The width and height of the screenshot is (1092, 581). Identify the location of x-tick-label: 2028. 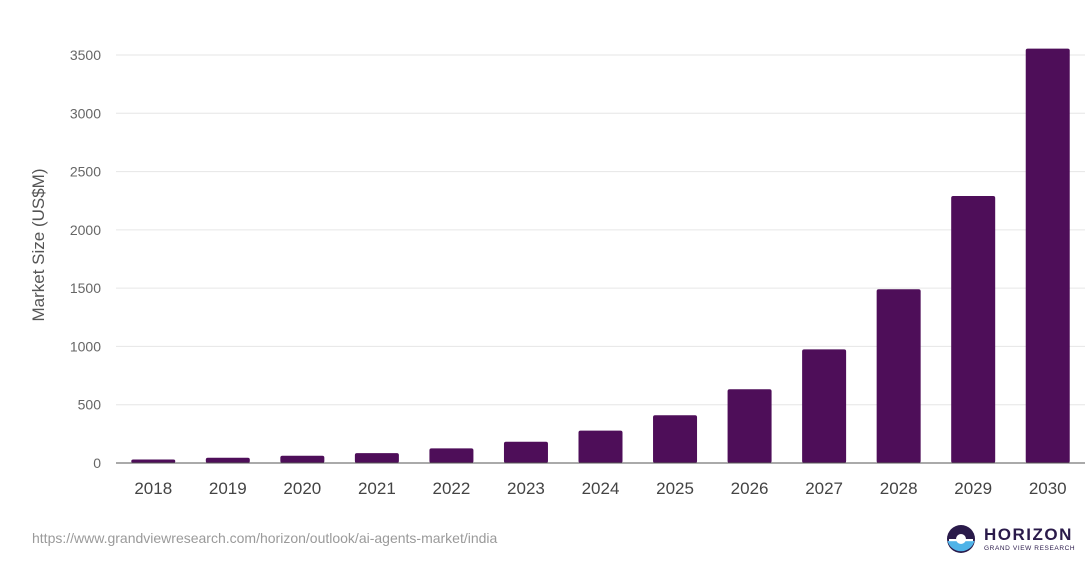
(899, 488).